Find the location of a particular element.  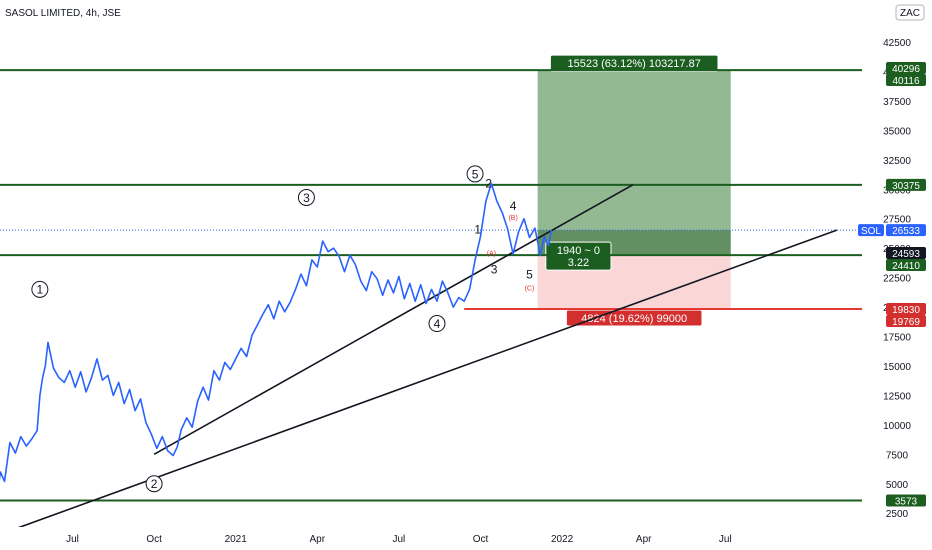

price-axis-background is located at coordinates (897, 275).